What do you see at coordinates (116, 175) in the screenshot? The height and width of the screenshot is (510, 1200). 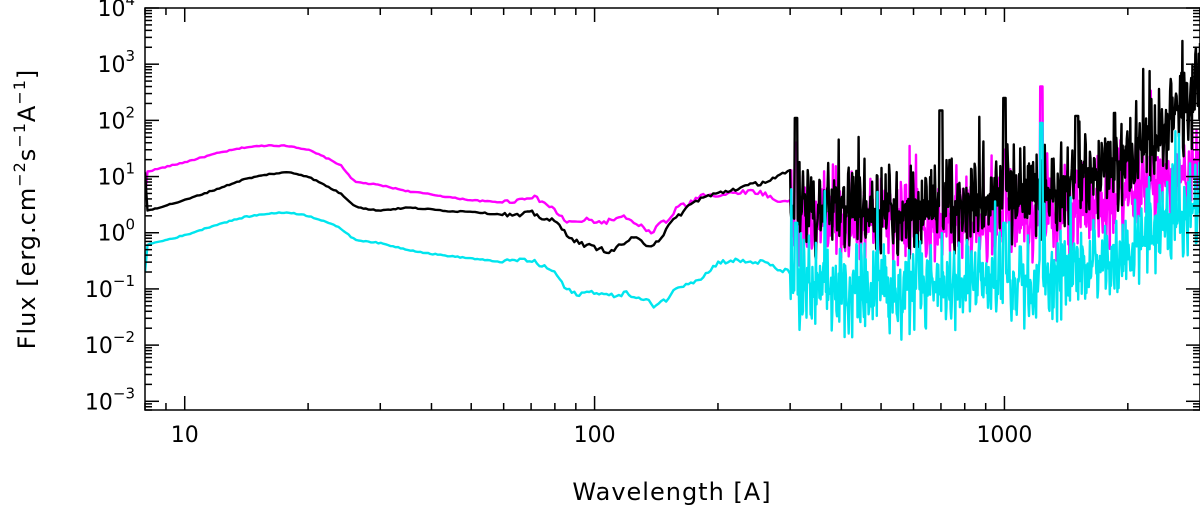 I see `y-tick-label: 10¹` at bounding box center [116, 175].